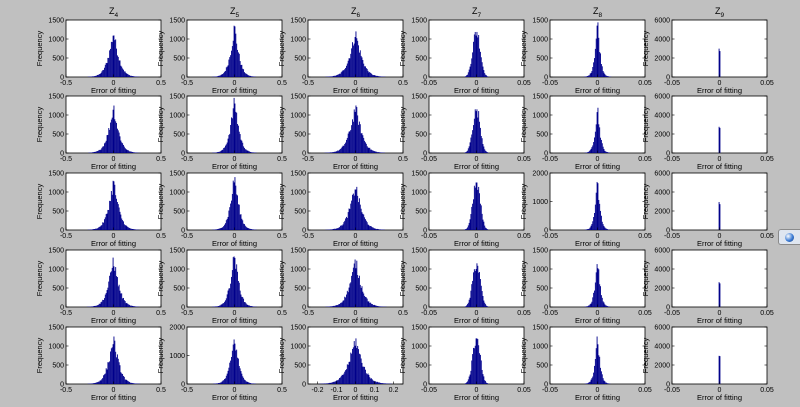  Describe the element at coordinates (403, 159) in the screenshot. I see `x-tick-label: 0.5` at that location.